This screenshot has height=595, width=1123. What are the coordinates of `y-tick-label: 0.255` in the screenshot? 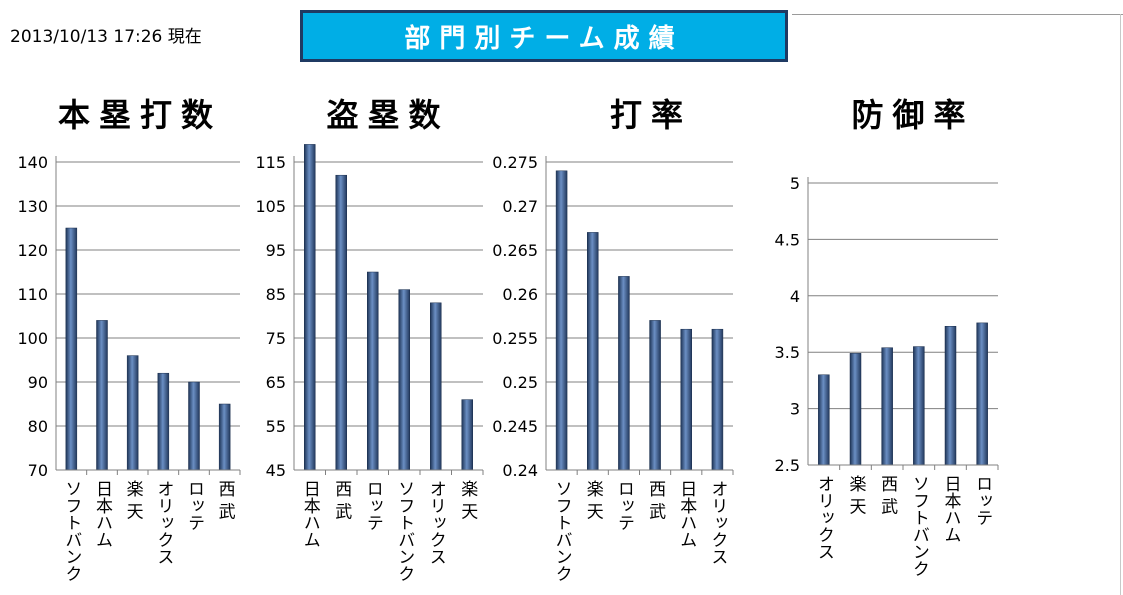 It's located at (515, 338).